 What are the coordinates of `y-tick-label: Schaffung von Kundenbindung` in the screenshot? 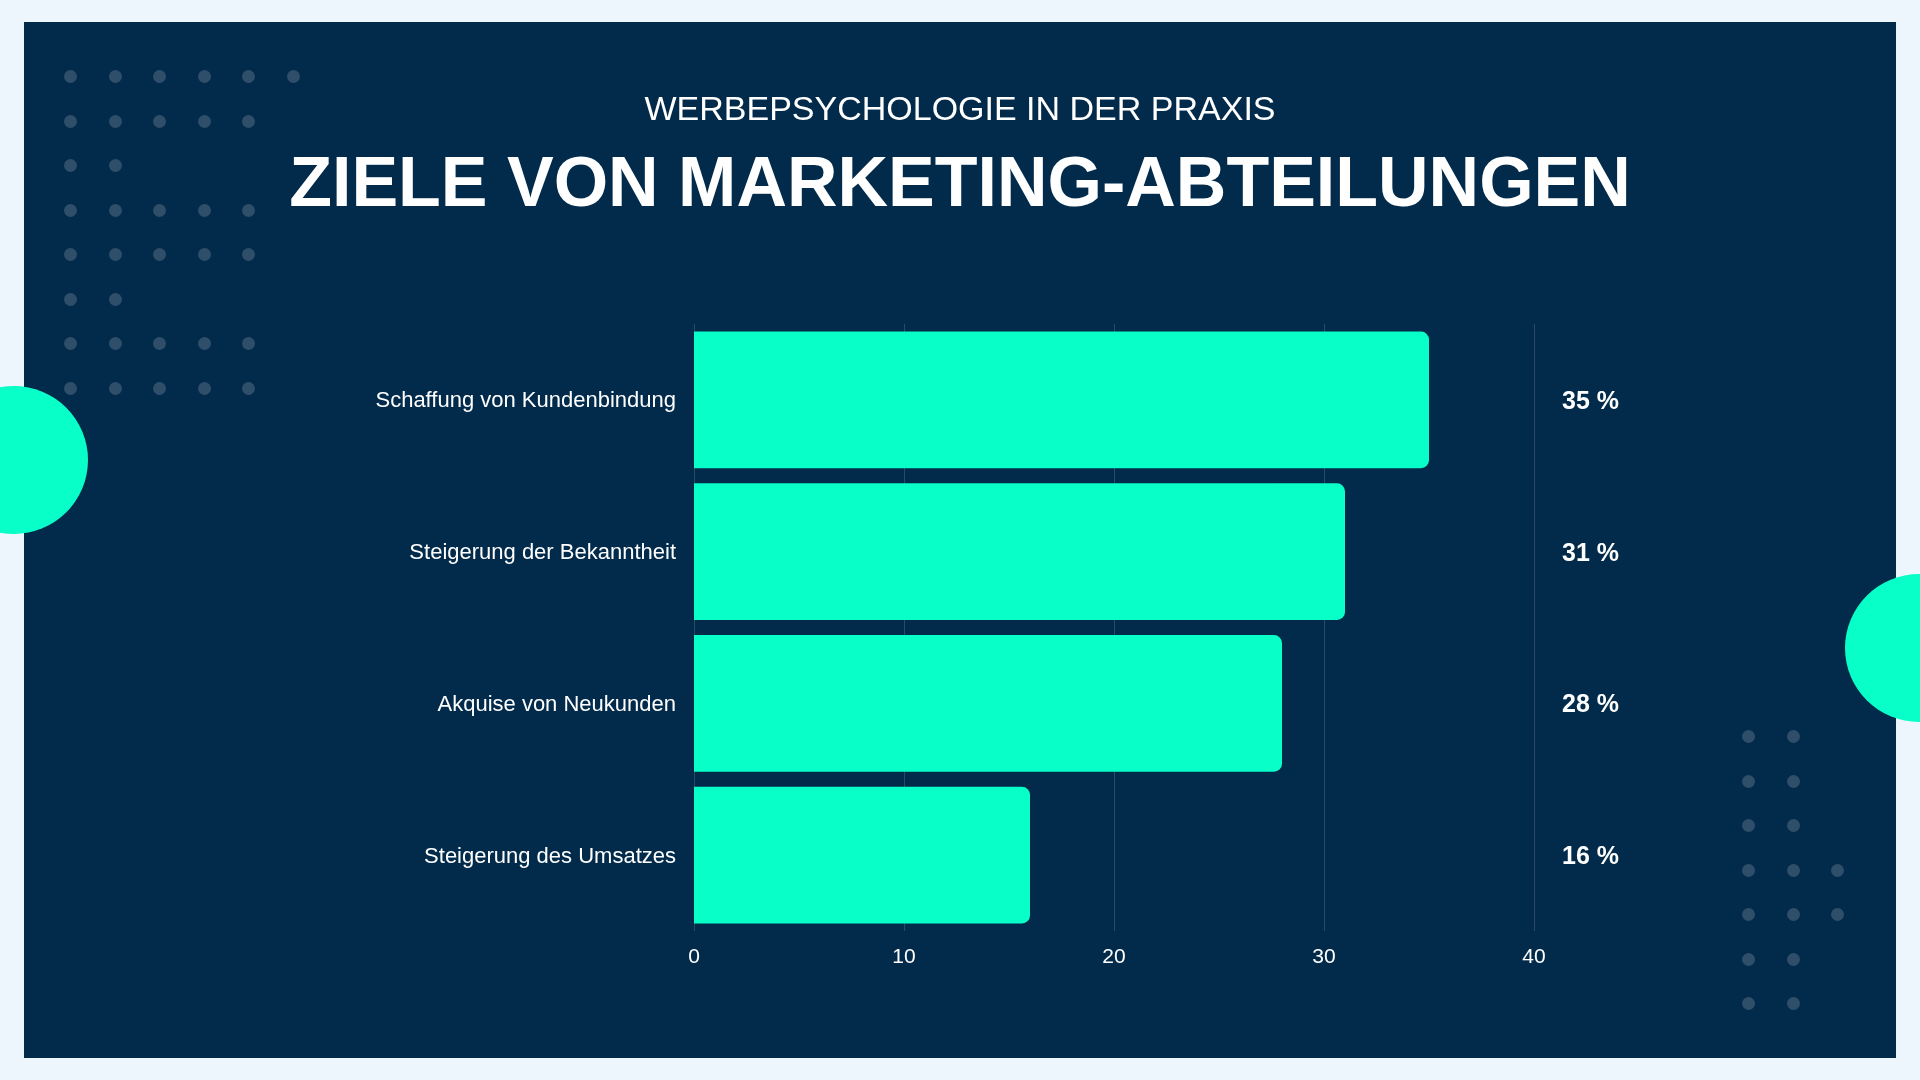 It's located at (525, 400).